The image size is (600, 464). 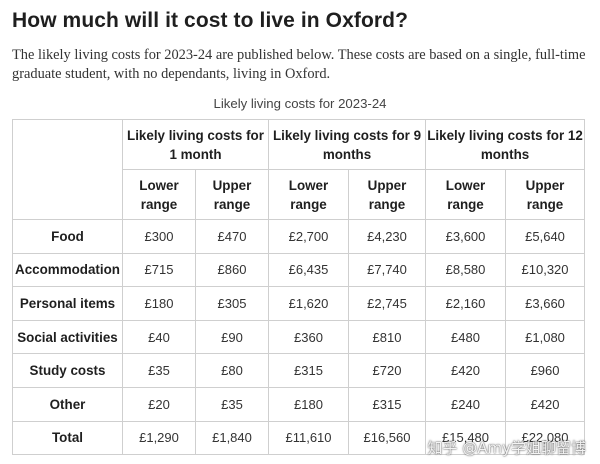 I want to click on row-label: Personal items, so click(x=67, y=303).